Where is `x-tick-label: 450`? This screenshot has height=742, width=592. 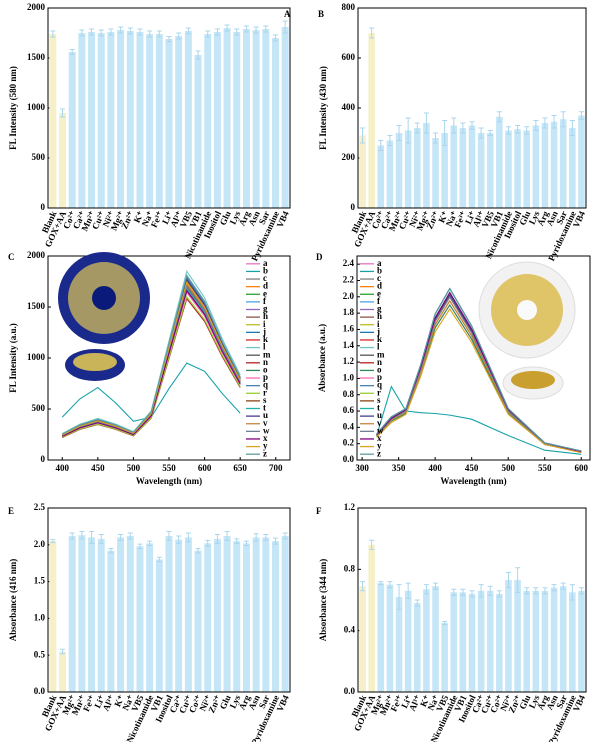 x-tick-label: 450 is located at coordinates (472, 468).